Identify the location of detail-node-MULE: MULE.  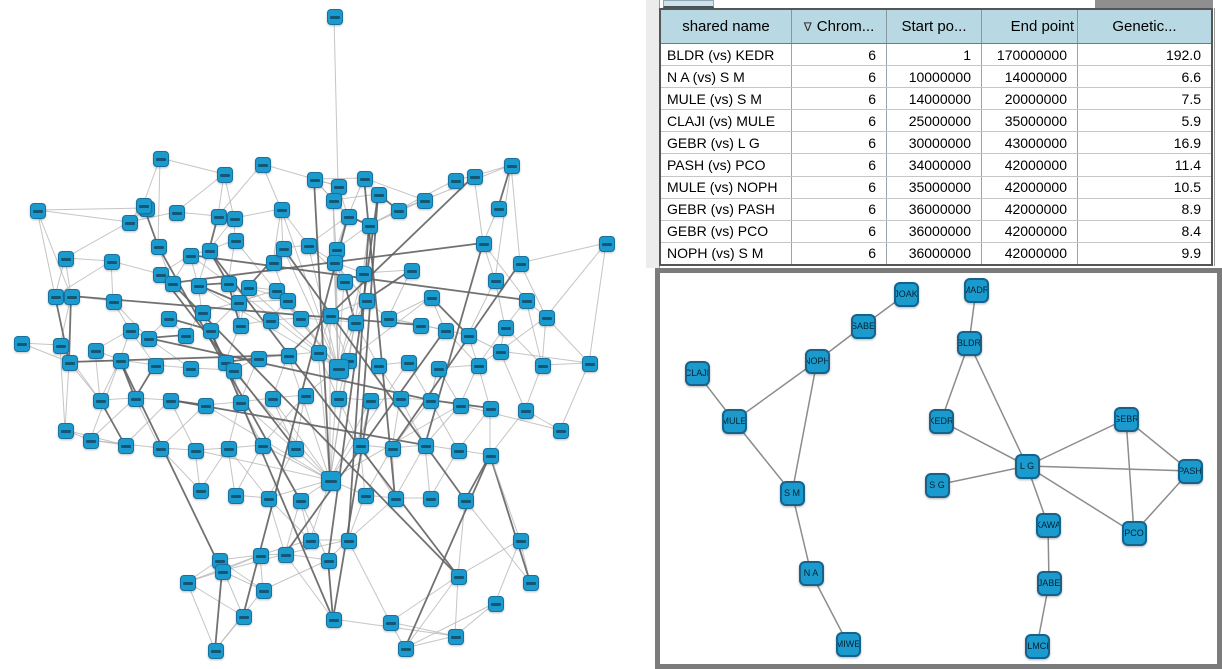
(734, 421).